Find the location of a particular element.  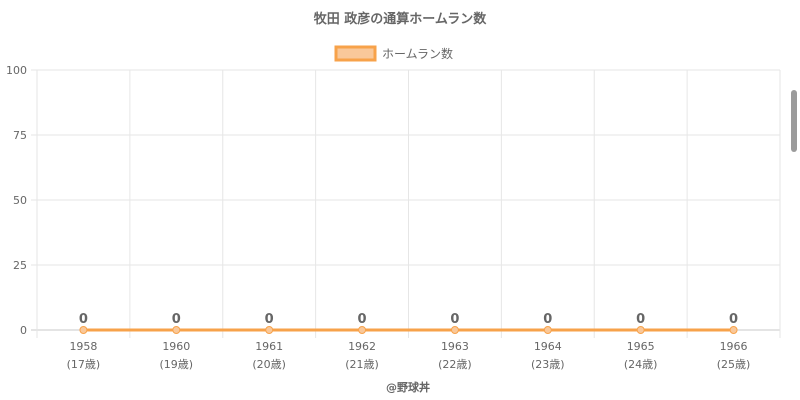

x-tick-label: 1965 is located at coordinates (641, 346).